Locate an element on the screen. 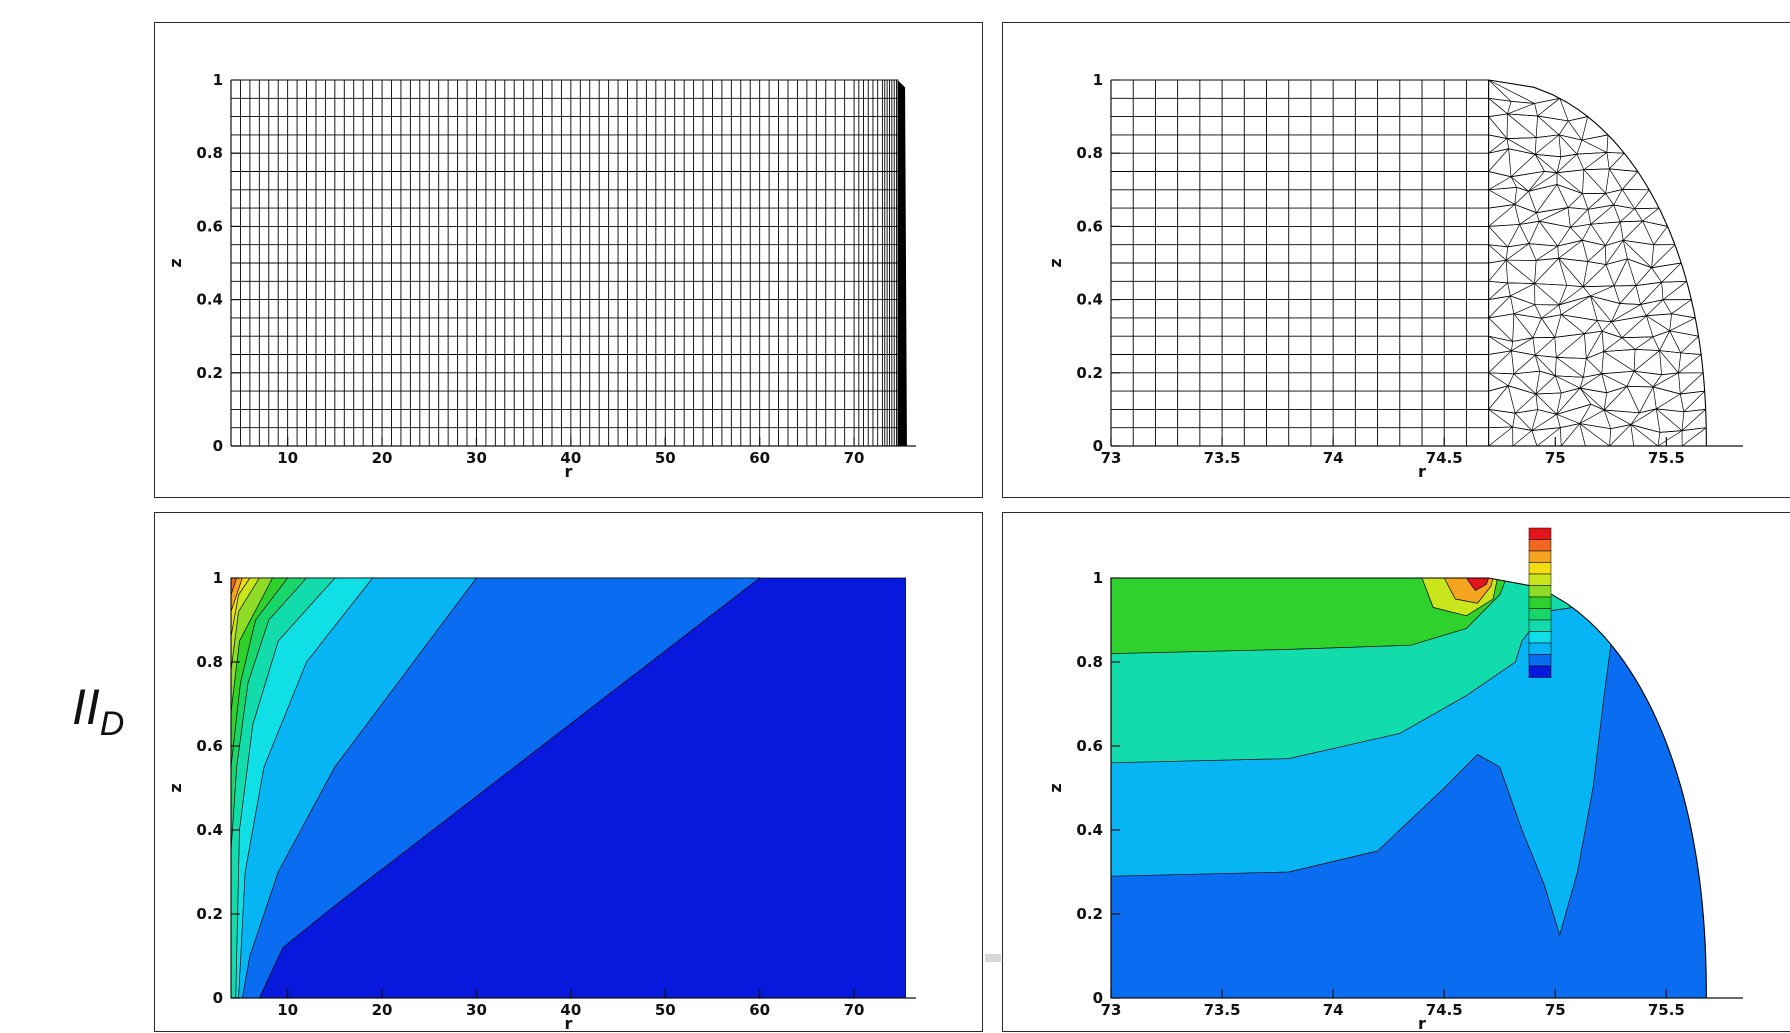 The width and height of the screenshot is (1790, 1033). y-tick-label: 1 is located at coordinates (218, 578).